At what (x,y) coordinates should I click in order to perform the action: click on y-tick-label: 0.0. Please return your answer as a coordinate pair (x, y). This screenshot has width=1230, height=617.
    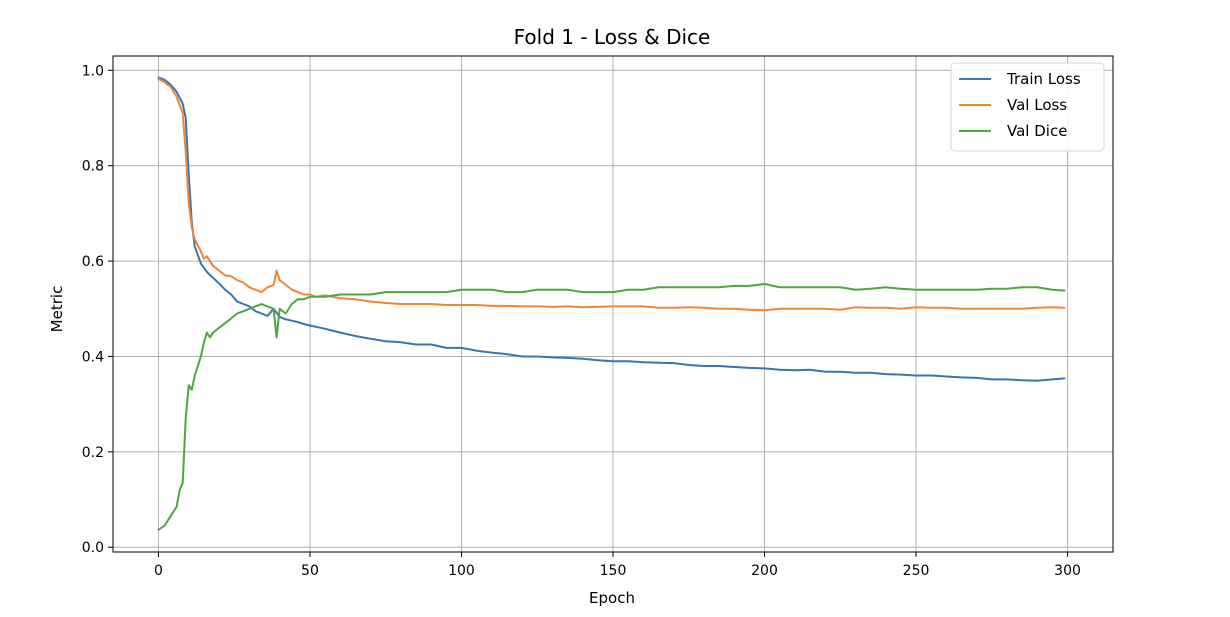
    Looking at the image, I should click on (93, 548).